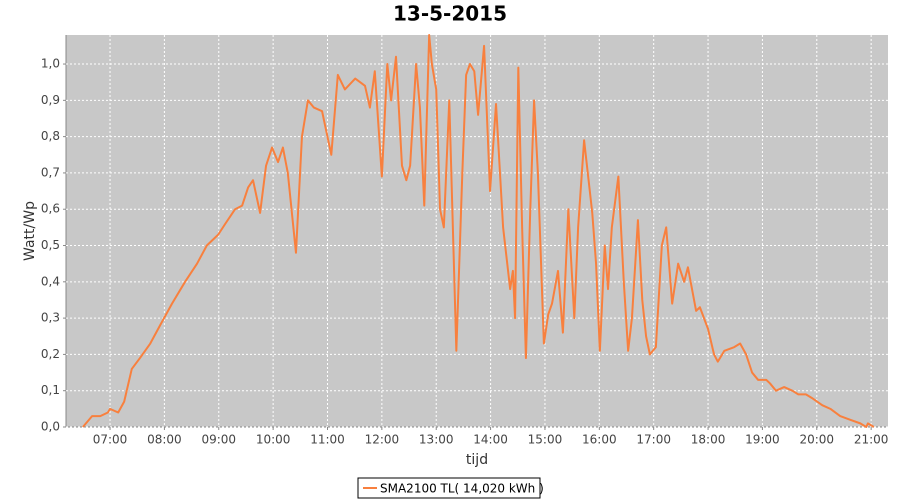  I want to click on x-tick-label: 14:00, so click(490, 440).